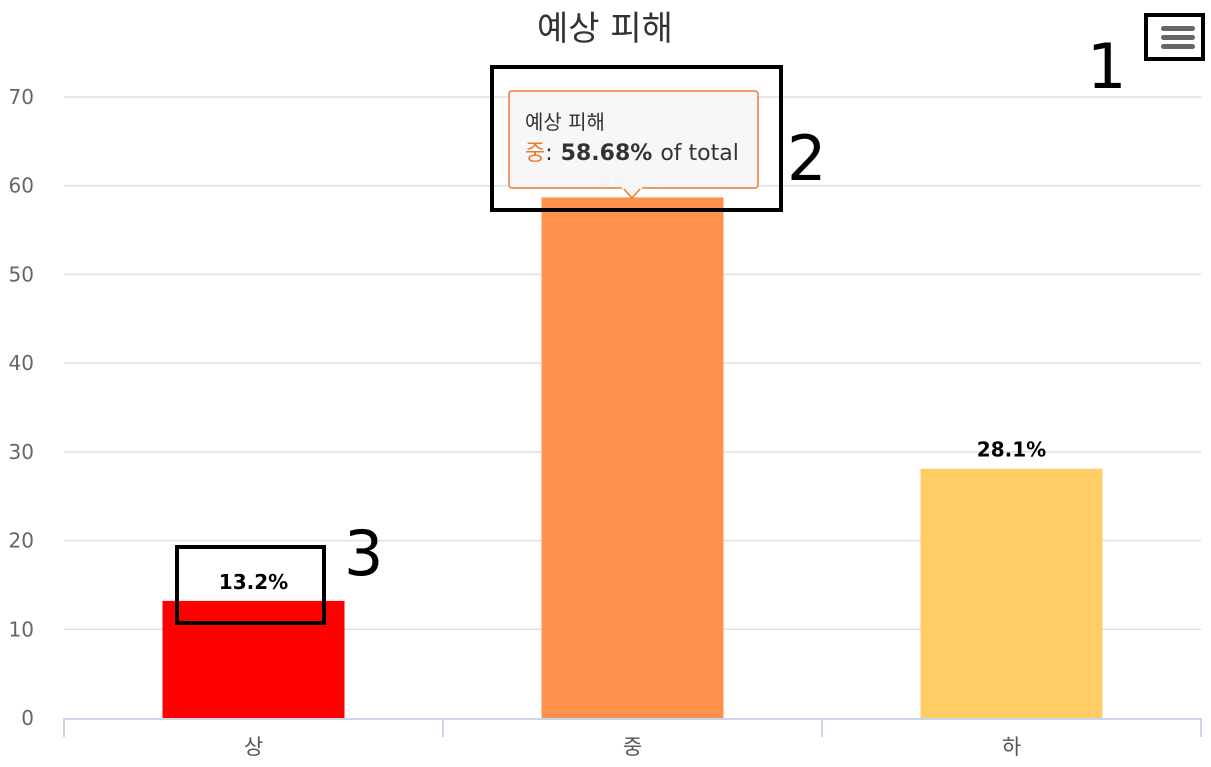 Image resolution: width=1211 pixels, height=767 pixels. I want to click on y-tick-label: 20, so click(21, 541).